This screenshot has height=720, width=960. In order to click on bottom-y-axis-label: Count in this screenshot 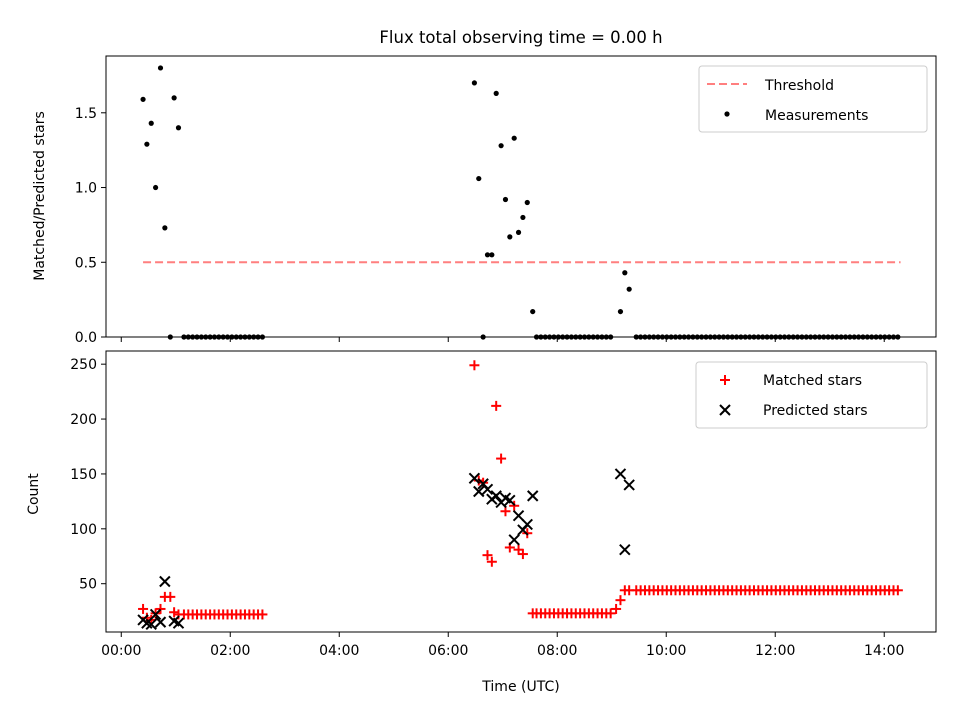, I will do `click(34, 494)`.